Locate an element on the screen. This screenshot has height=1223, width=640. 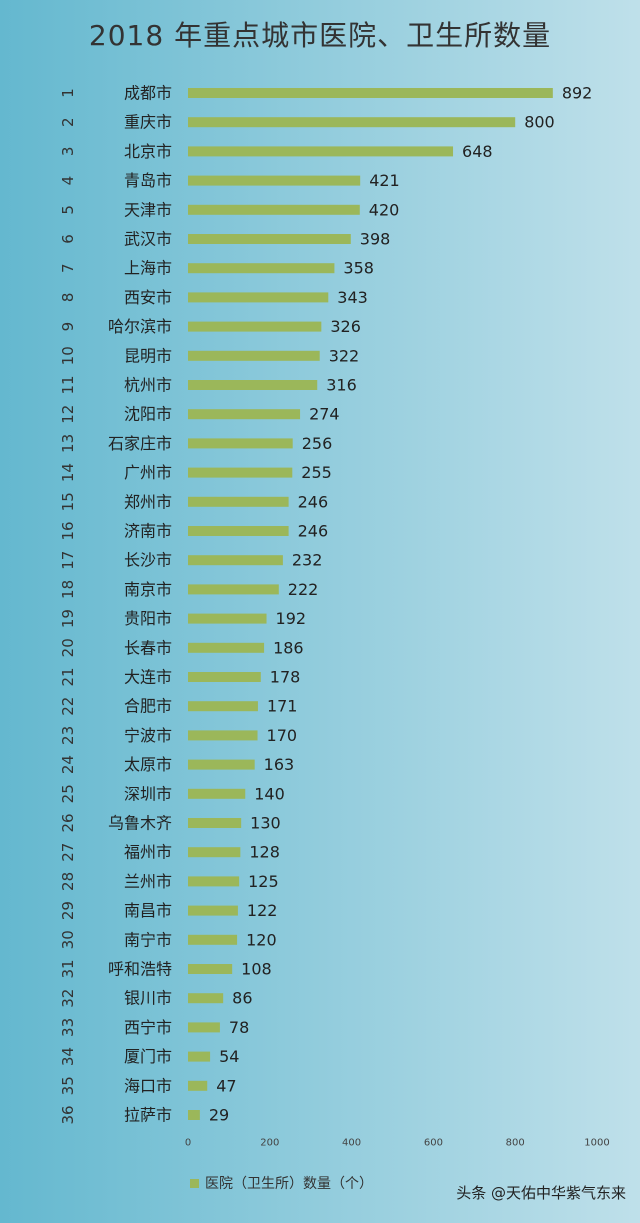
rank-label: 23 is located at coordinates (68, 735).